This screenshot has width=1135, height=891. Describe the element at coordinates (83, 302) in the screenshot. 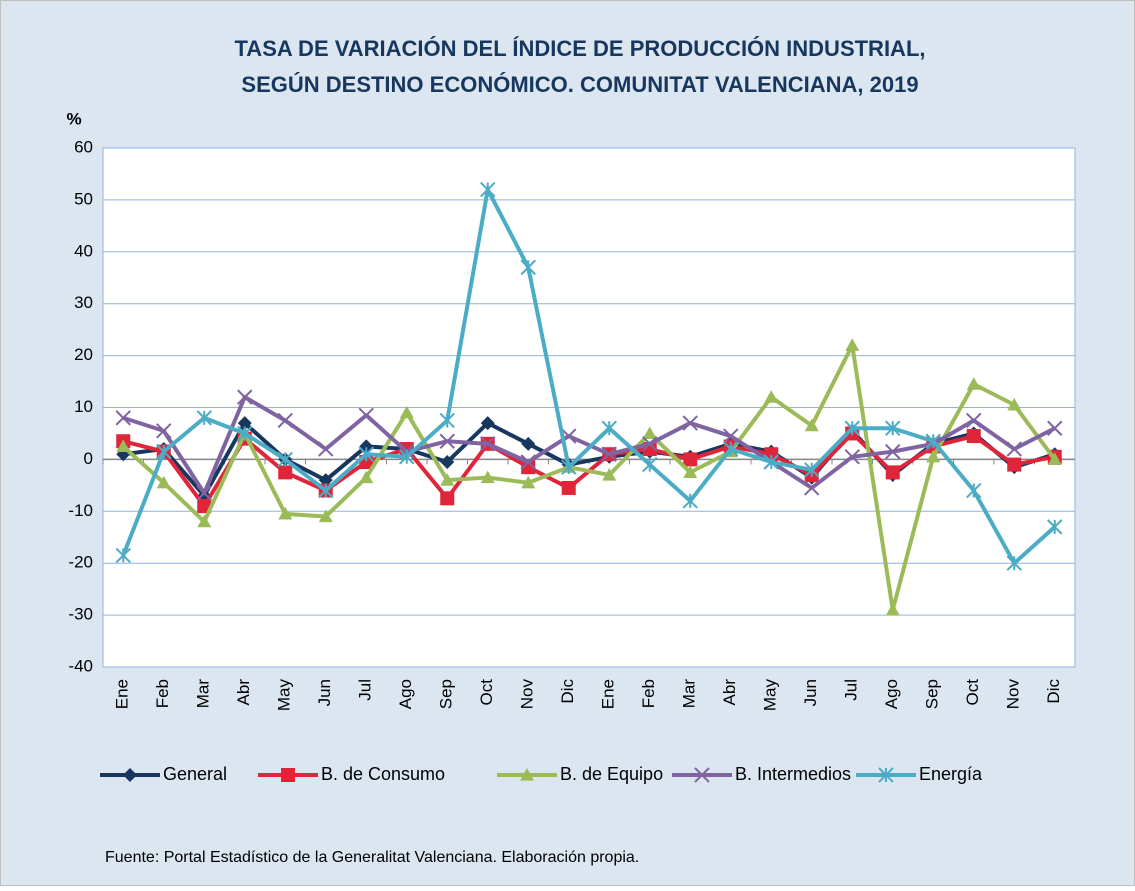

I see `y-tick-label: 30` at that location.